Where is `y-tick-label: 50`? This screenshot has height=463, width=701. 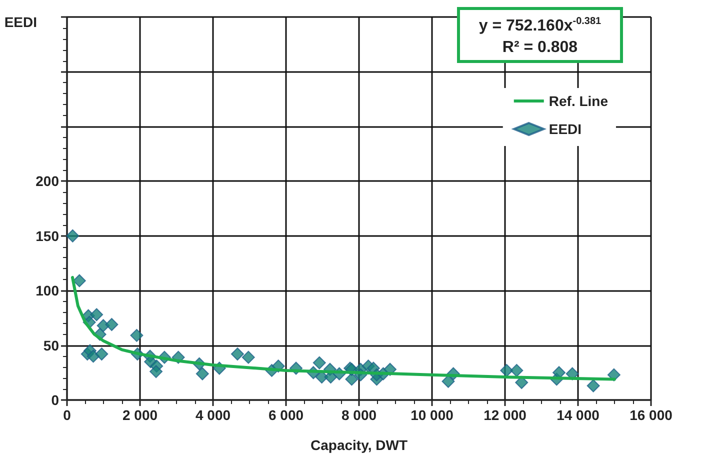
y-tick-label: 50 is located at coordinates (51, 345).